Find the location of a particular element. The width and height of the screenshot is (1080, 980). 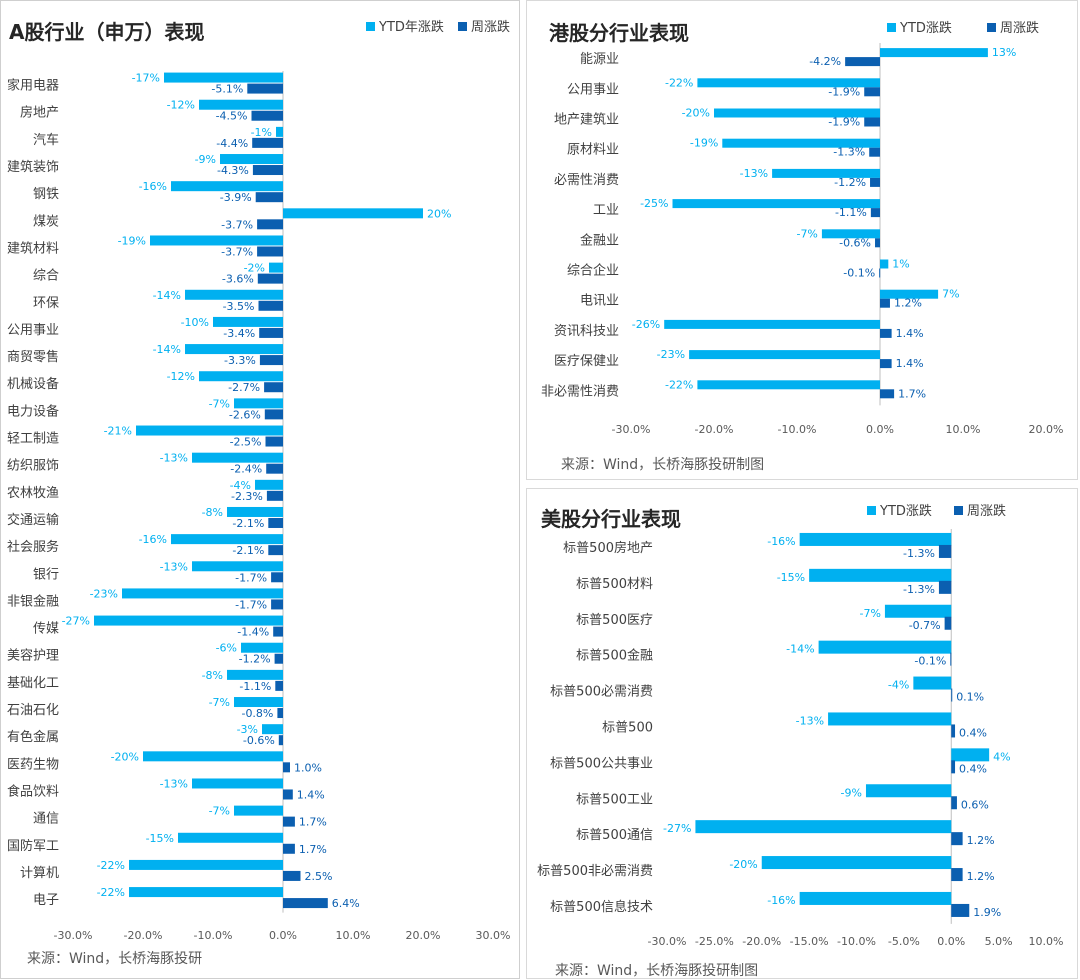

a-ytd-data-label: -15% is located at coordinates (160, 838).